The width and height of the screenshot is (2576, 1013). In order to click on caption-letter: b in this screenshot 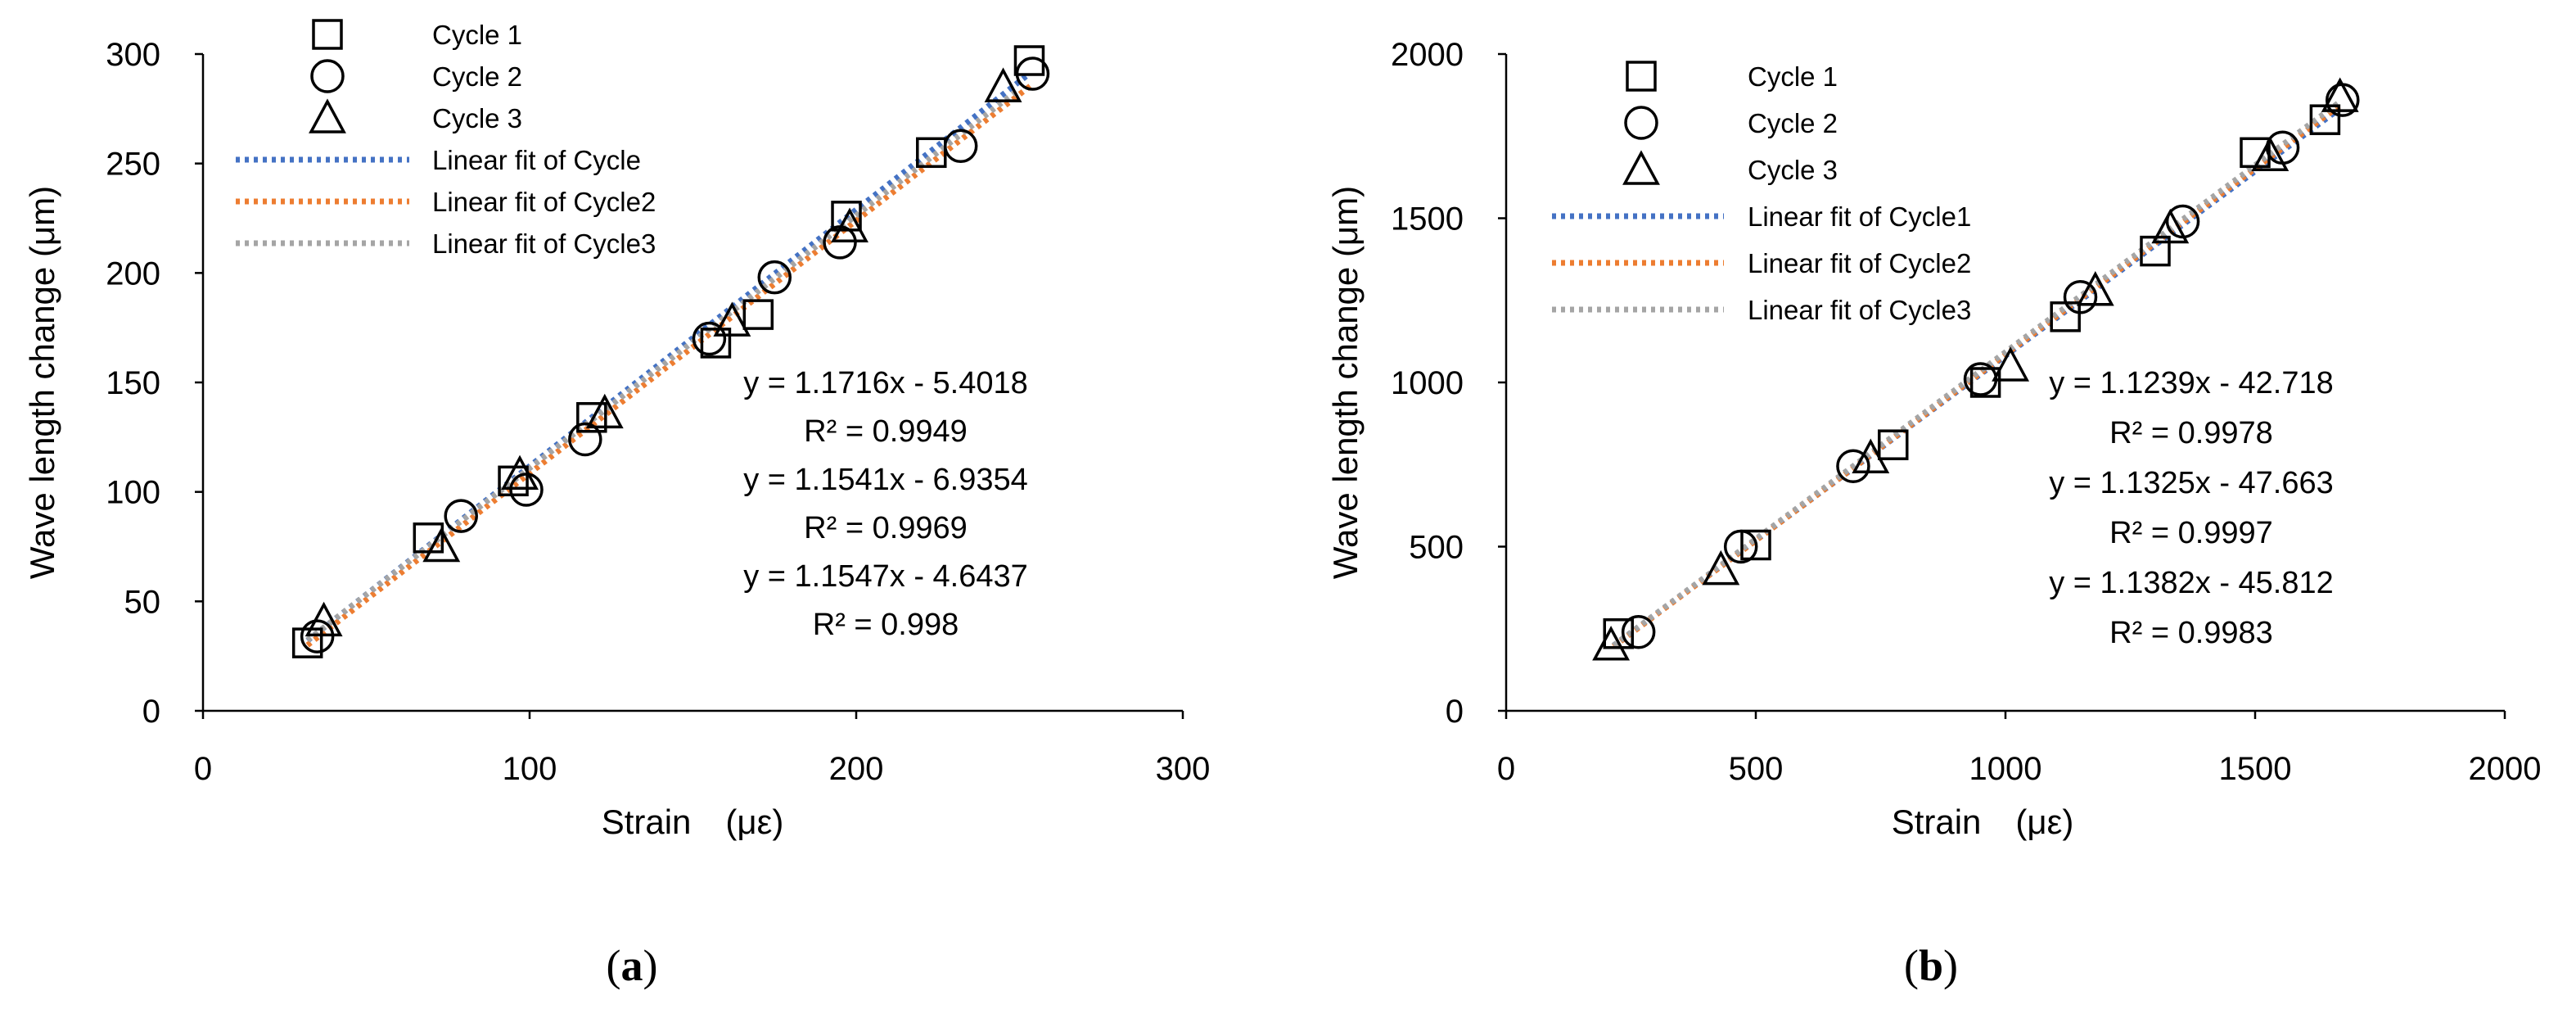, I will do `click(1931, 966)`.